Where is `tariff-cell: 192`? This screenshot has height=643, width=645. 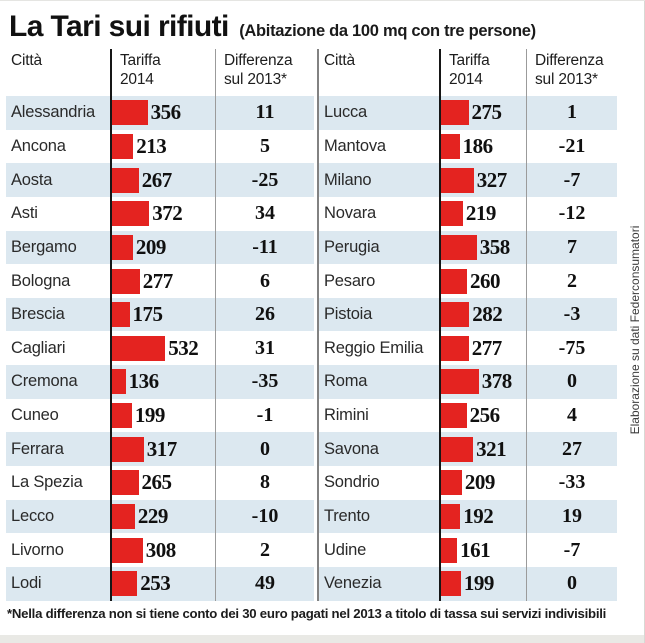
tariff-cell: 192 is located at coordinates (484, 516).